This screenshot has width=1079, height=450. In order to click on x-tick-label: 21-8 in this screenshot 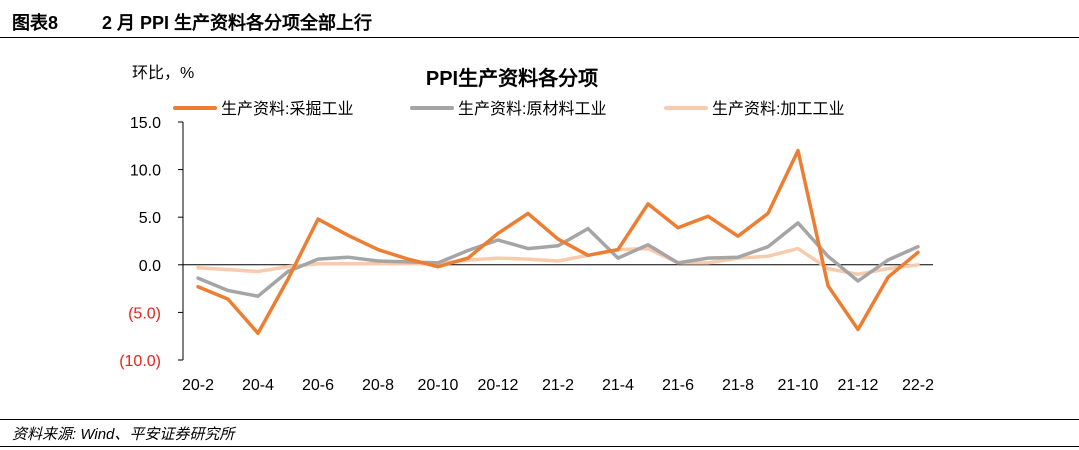, I will do `click(738, 385)`.